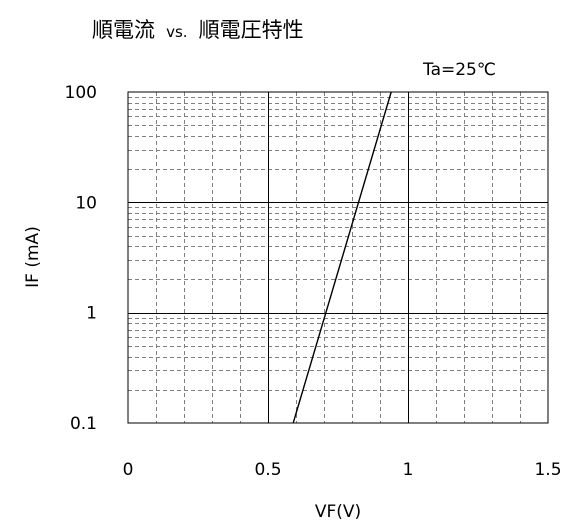 This screenshot has width=568, height=528. Describe the element at coordinates (128, 470) in the screenshot. I see `x-tick-label: 0` at that location.